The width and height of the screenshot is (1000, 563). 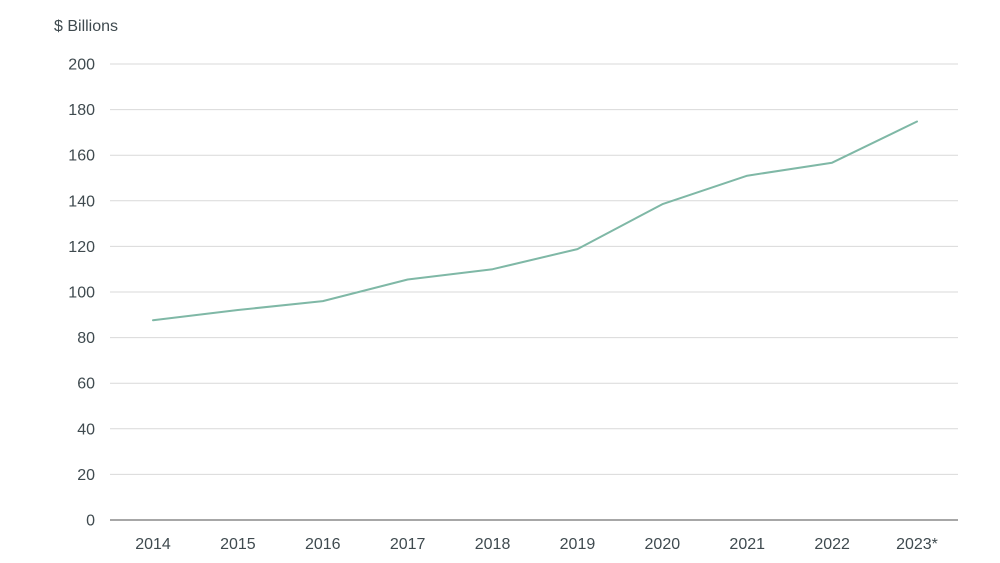 What do you see at coordinates (81, 65) in the screenshot?
I see `y-tick-label: 200` at bounding box center [81, 65].